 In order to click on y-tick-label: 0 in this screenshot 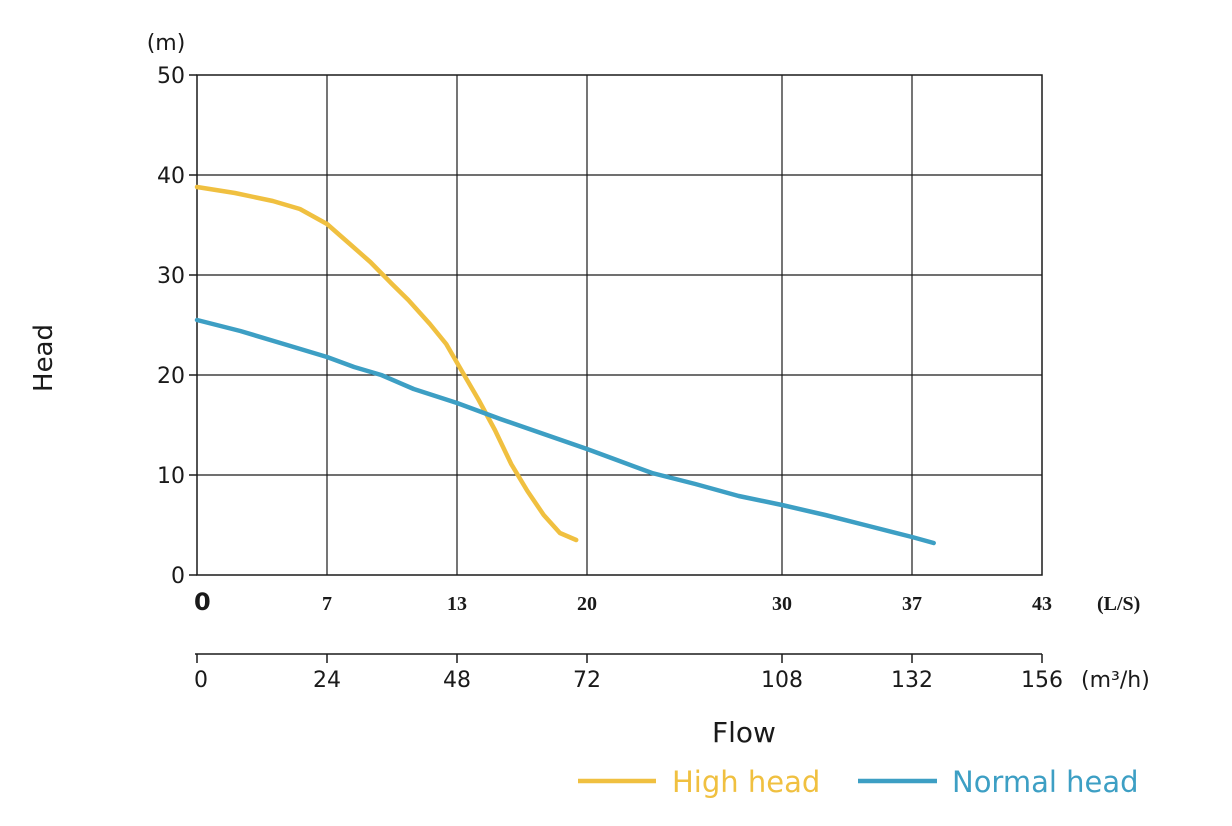, I will do `click(178, 576)`.